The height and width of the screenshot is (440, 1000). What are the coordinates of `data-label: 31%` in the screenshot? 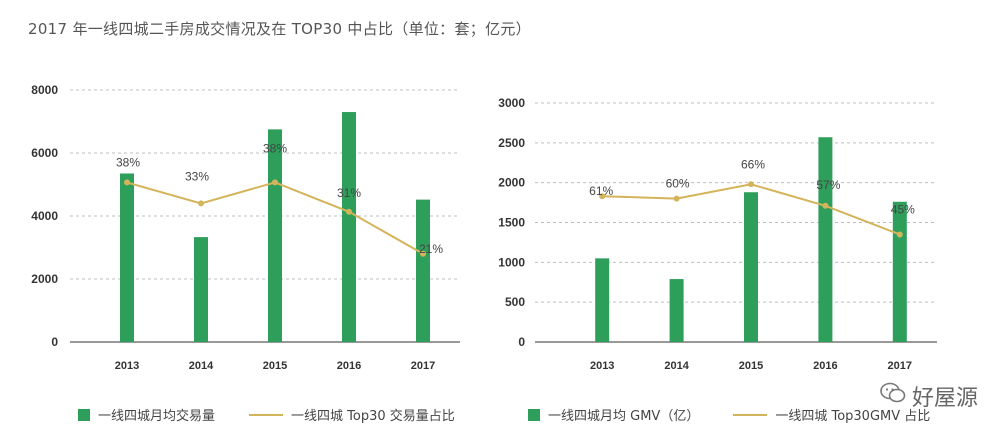 It's located at (349, 193).